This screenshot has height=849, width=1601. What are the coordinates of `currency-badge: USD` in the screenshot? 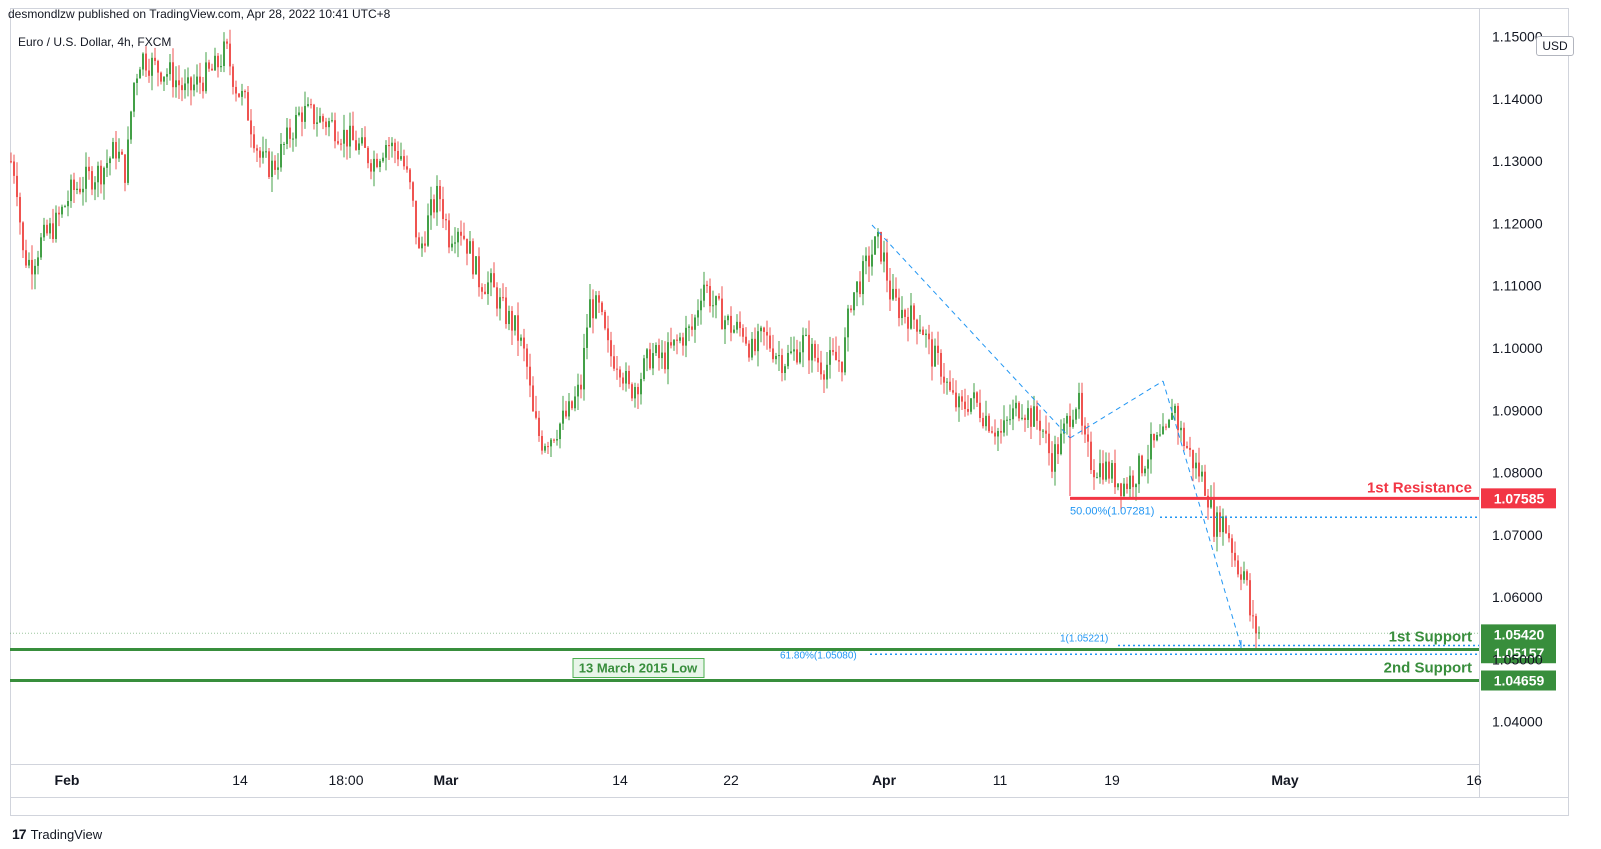 It's located at (1555, 46).